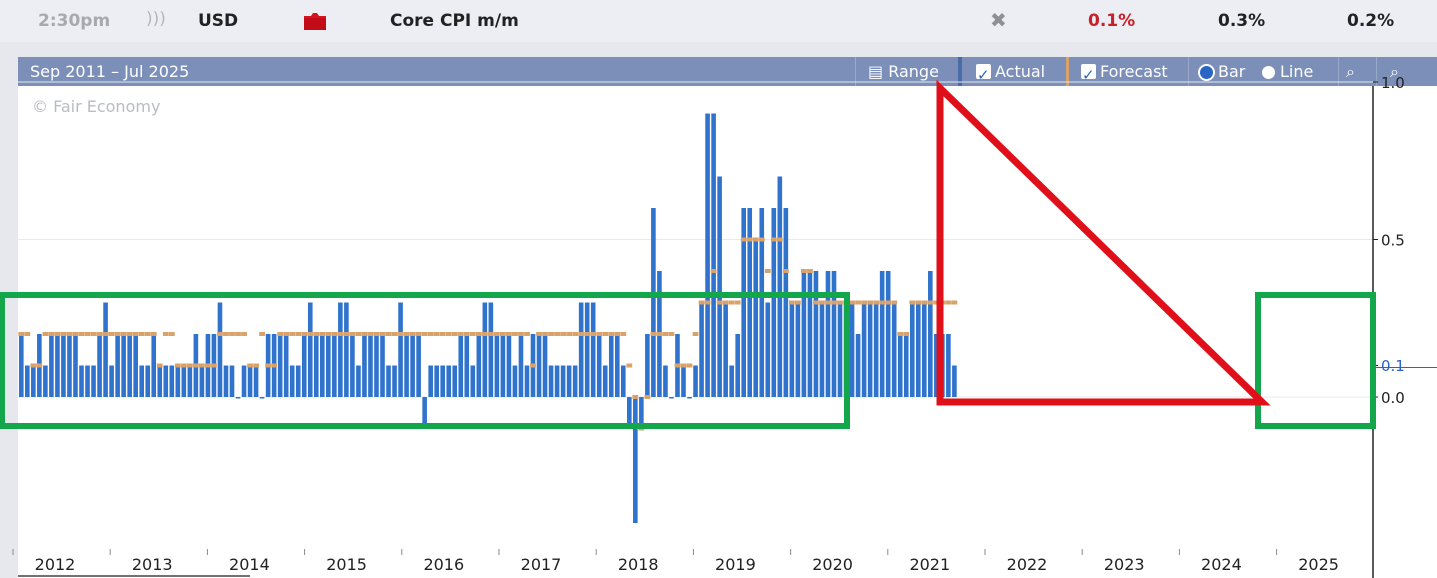 This screenshot has width=1437, height=578. I want to click on date-range-text: Sep 2011 – Jul 2025, so click(110, 71).